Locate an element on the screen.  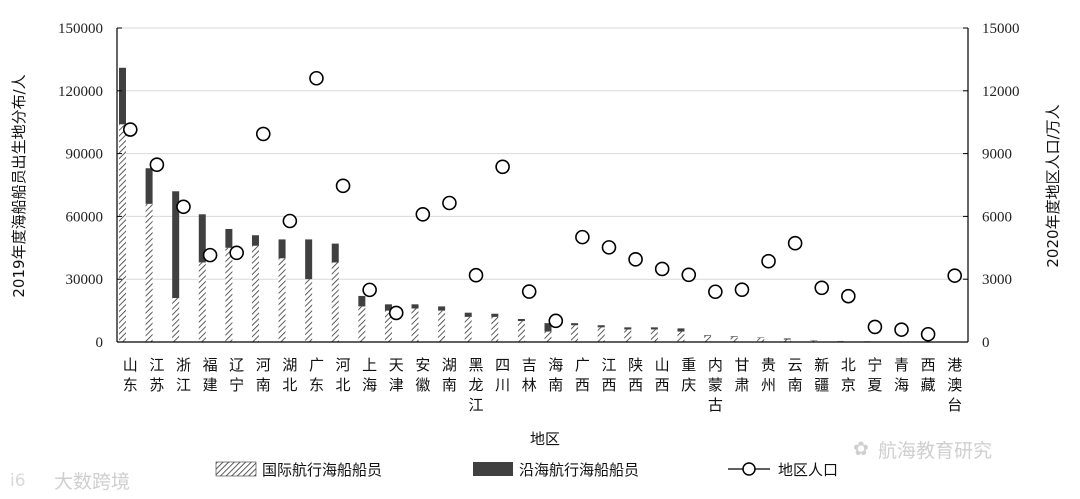
x-category-label: 陕西 is located at coordinates (635, 375).